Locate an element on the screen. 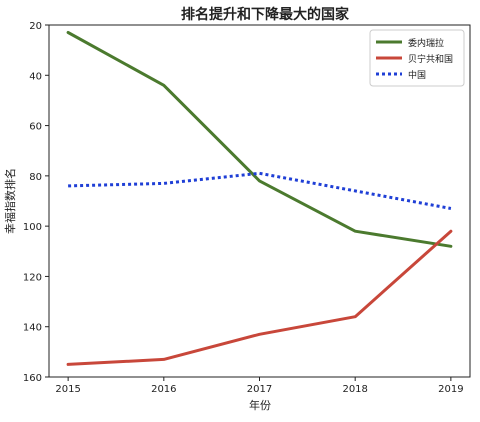 The width and height of the screenshot is (480, 422). x-tick-label: 2018 is located at coordinates (354, 389).